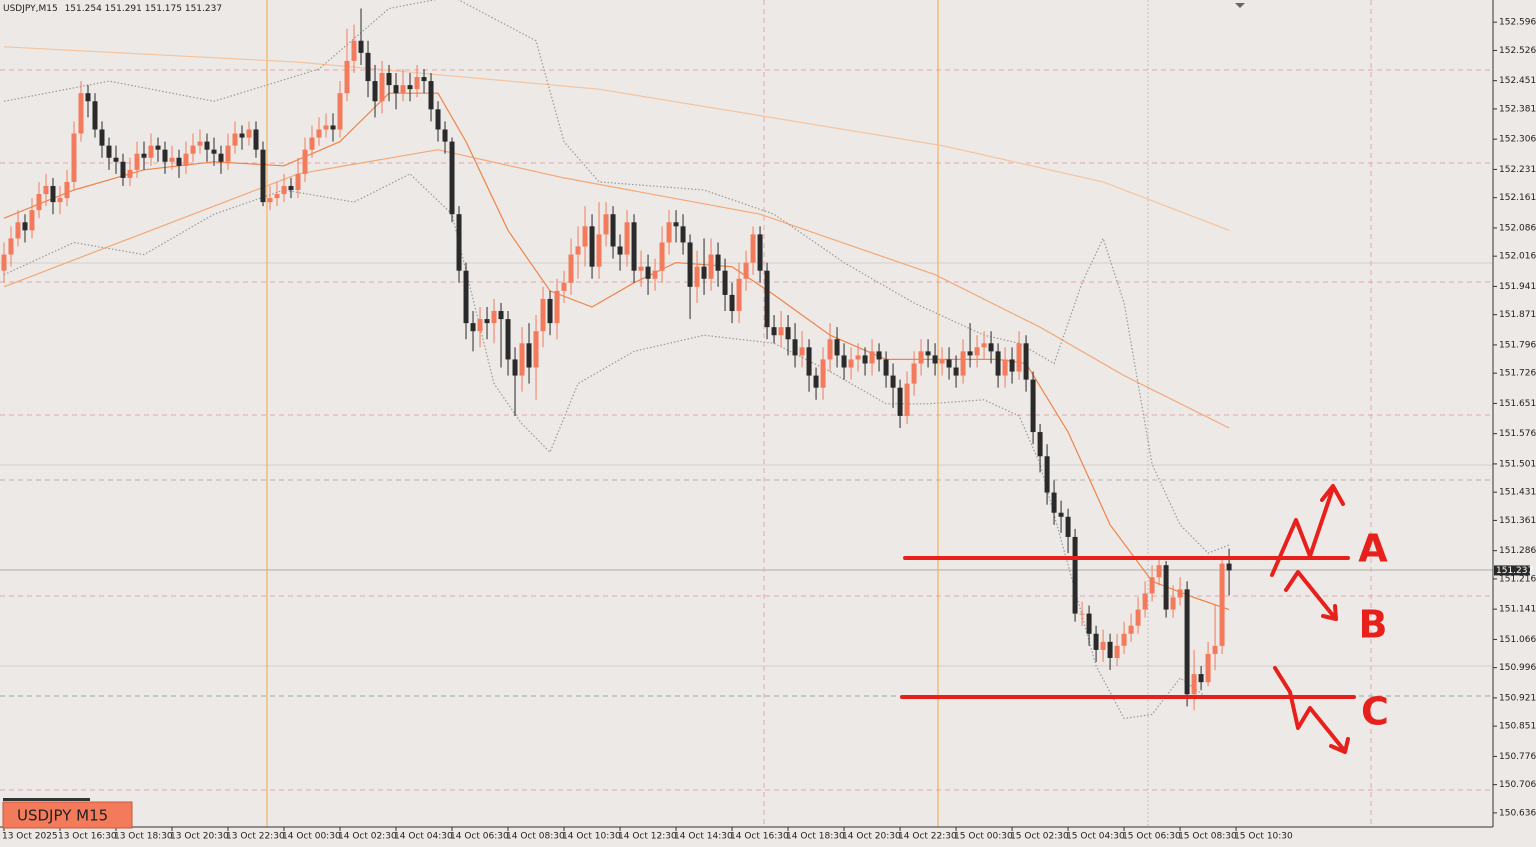 This screenshot has height=847, width=1536. I want to click on x-tick-label: 14 Oct 00:30, so click(311, 837).